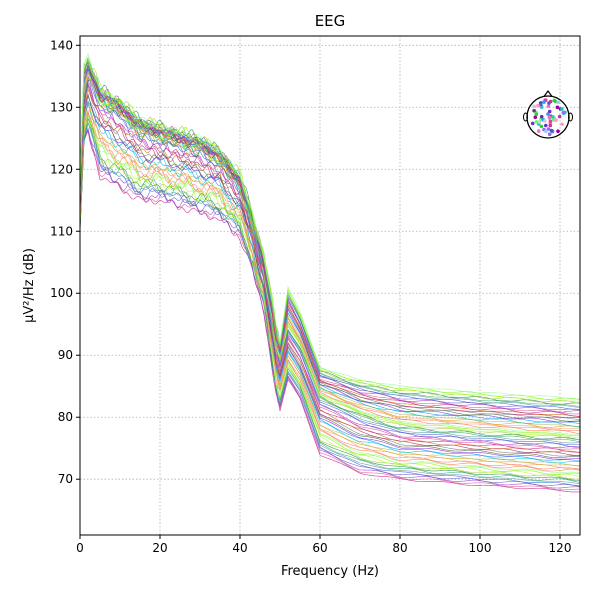 The width and height of the screenshot is (600, 604). I want to click on y-tick-label: 120, so click(61, 169).